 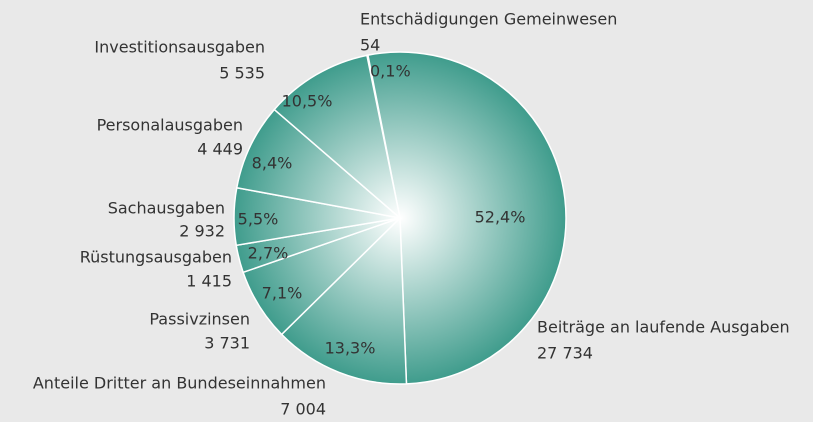 I want to click on slice-label: Anteile Dritter an Bundeseinnahmen, so click(x=179, y=383).